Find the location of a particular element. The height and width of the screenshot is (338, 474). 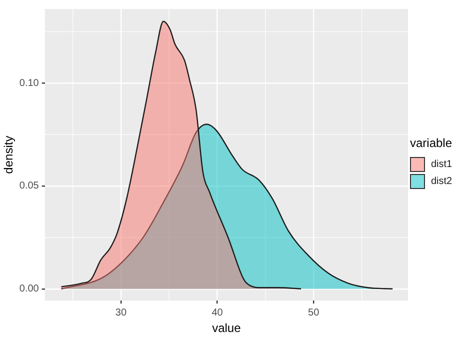

y-axis-title: density is located at coordinates (9, 155).